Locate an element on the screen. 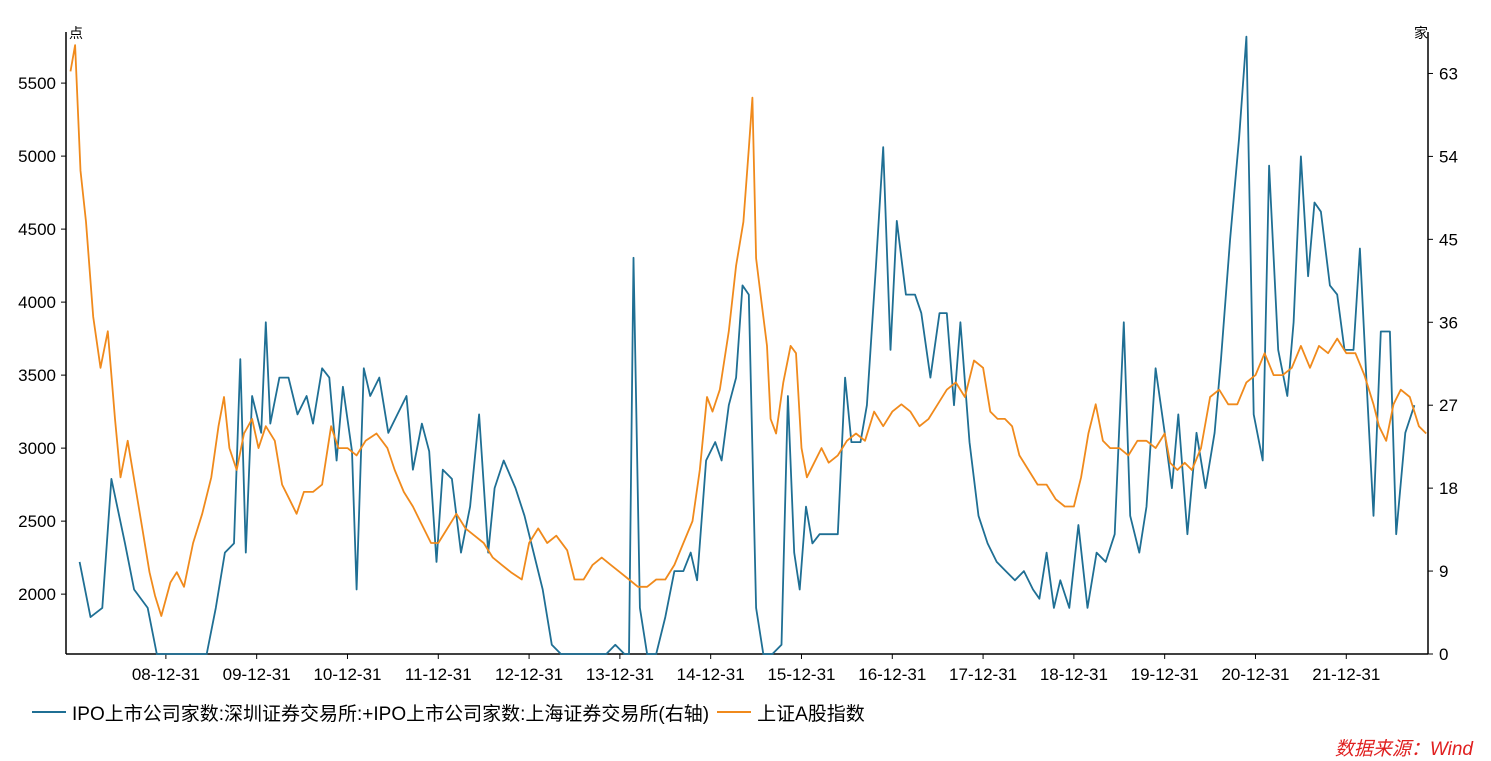  legend-item-ipo: IPO上市公司家数:深圳证券交易所:+IPO上市公司家数:上海证券交易所(右轴) is located at coordinates (370, 712).